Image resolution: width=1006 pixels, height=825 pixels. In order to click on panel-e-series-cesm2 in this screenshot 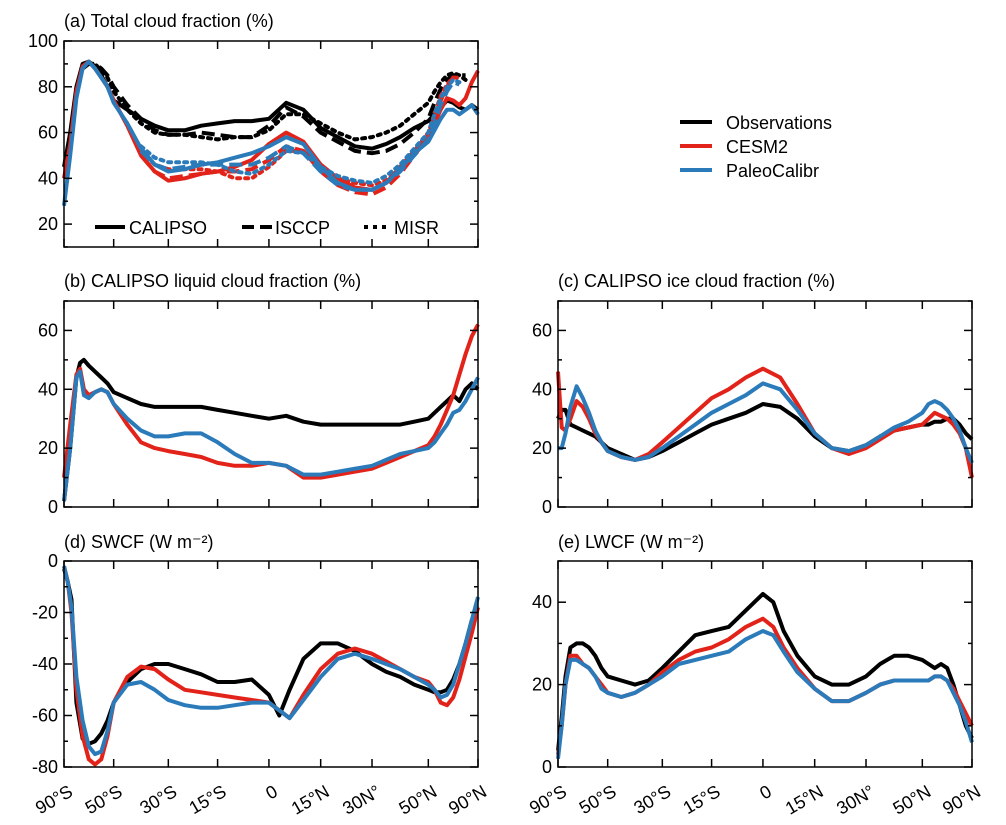, I will do `click(765, 685)`.